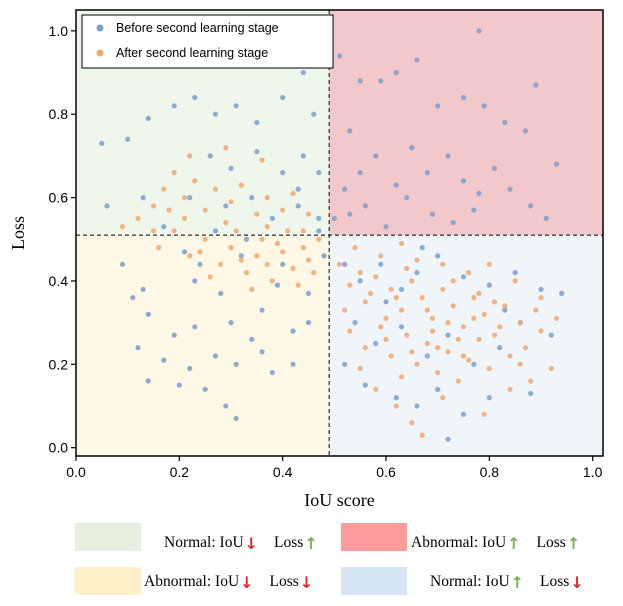  I want to click on arrow-up-icon: ↑, so click(514, 543).